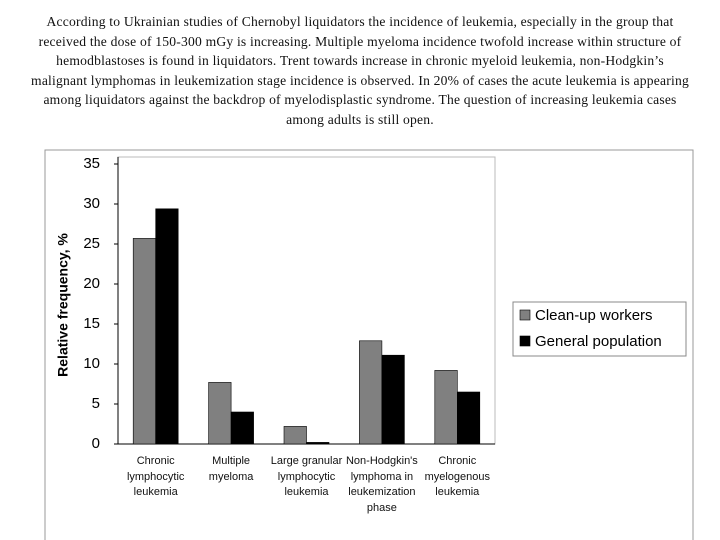 Image resolution: width=720 pixels, height=540 pixels. What do you see at coordinates (91, 283) in the screenshot?
I see `y-tick-label: 20` at bounding box center [91, 283].